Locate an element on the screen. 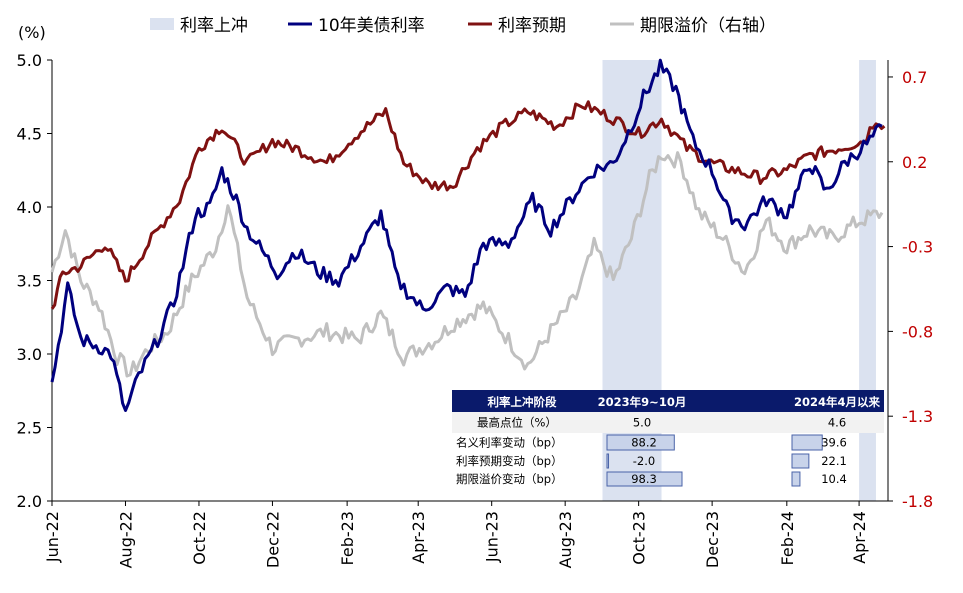 The image size is (963, 593). left-tick-label: 3.0 is located at coordinates (29, 354).